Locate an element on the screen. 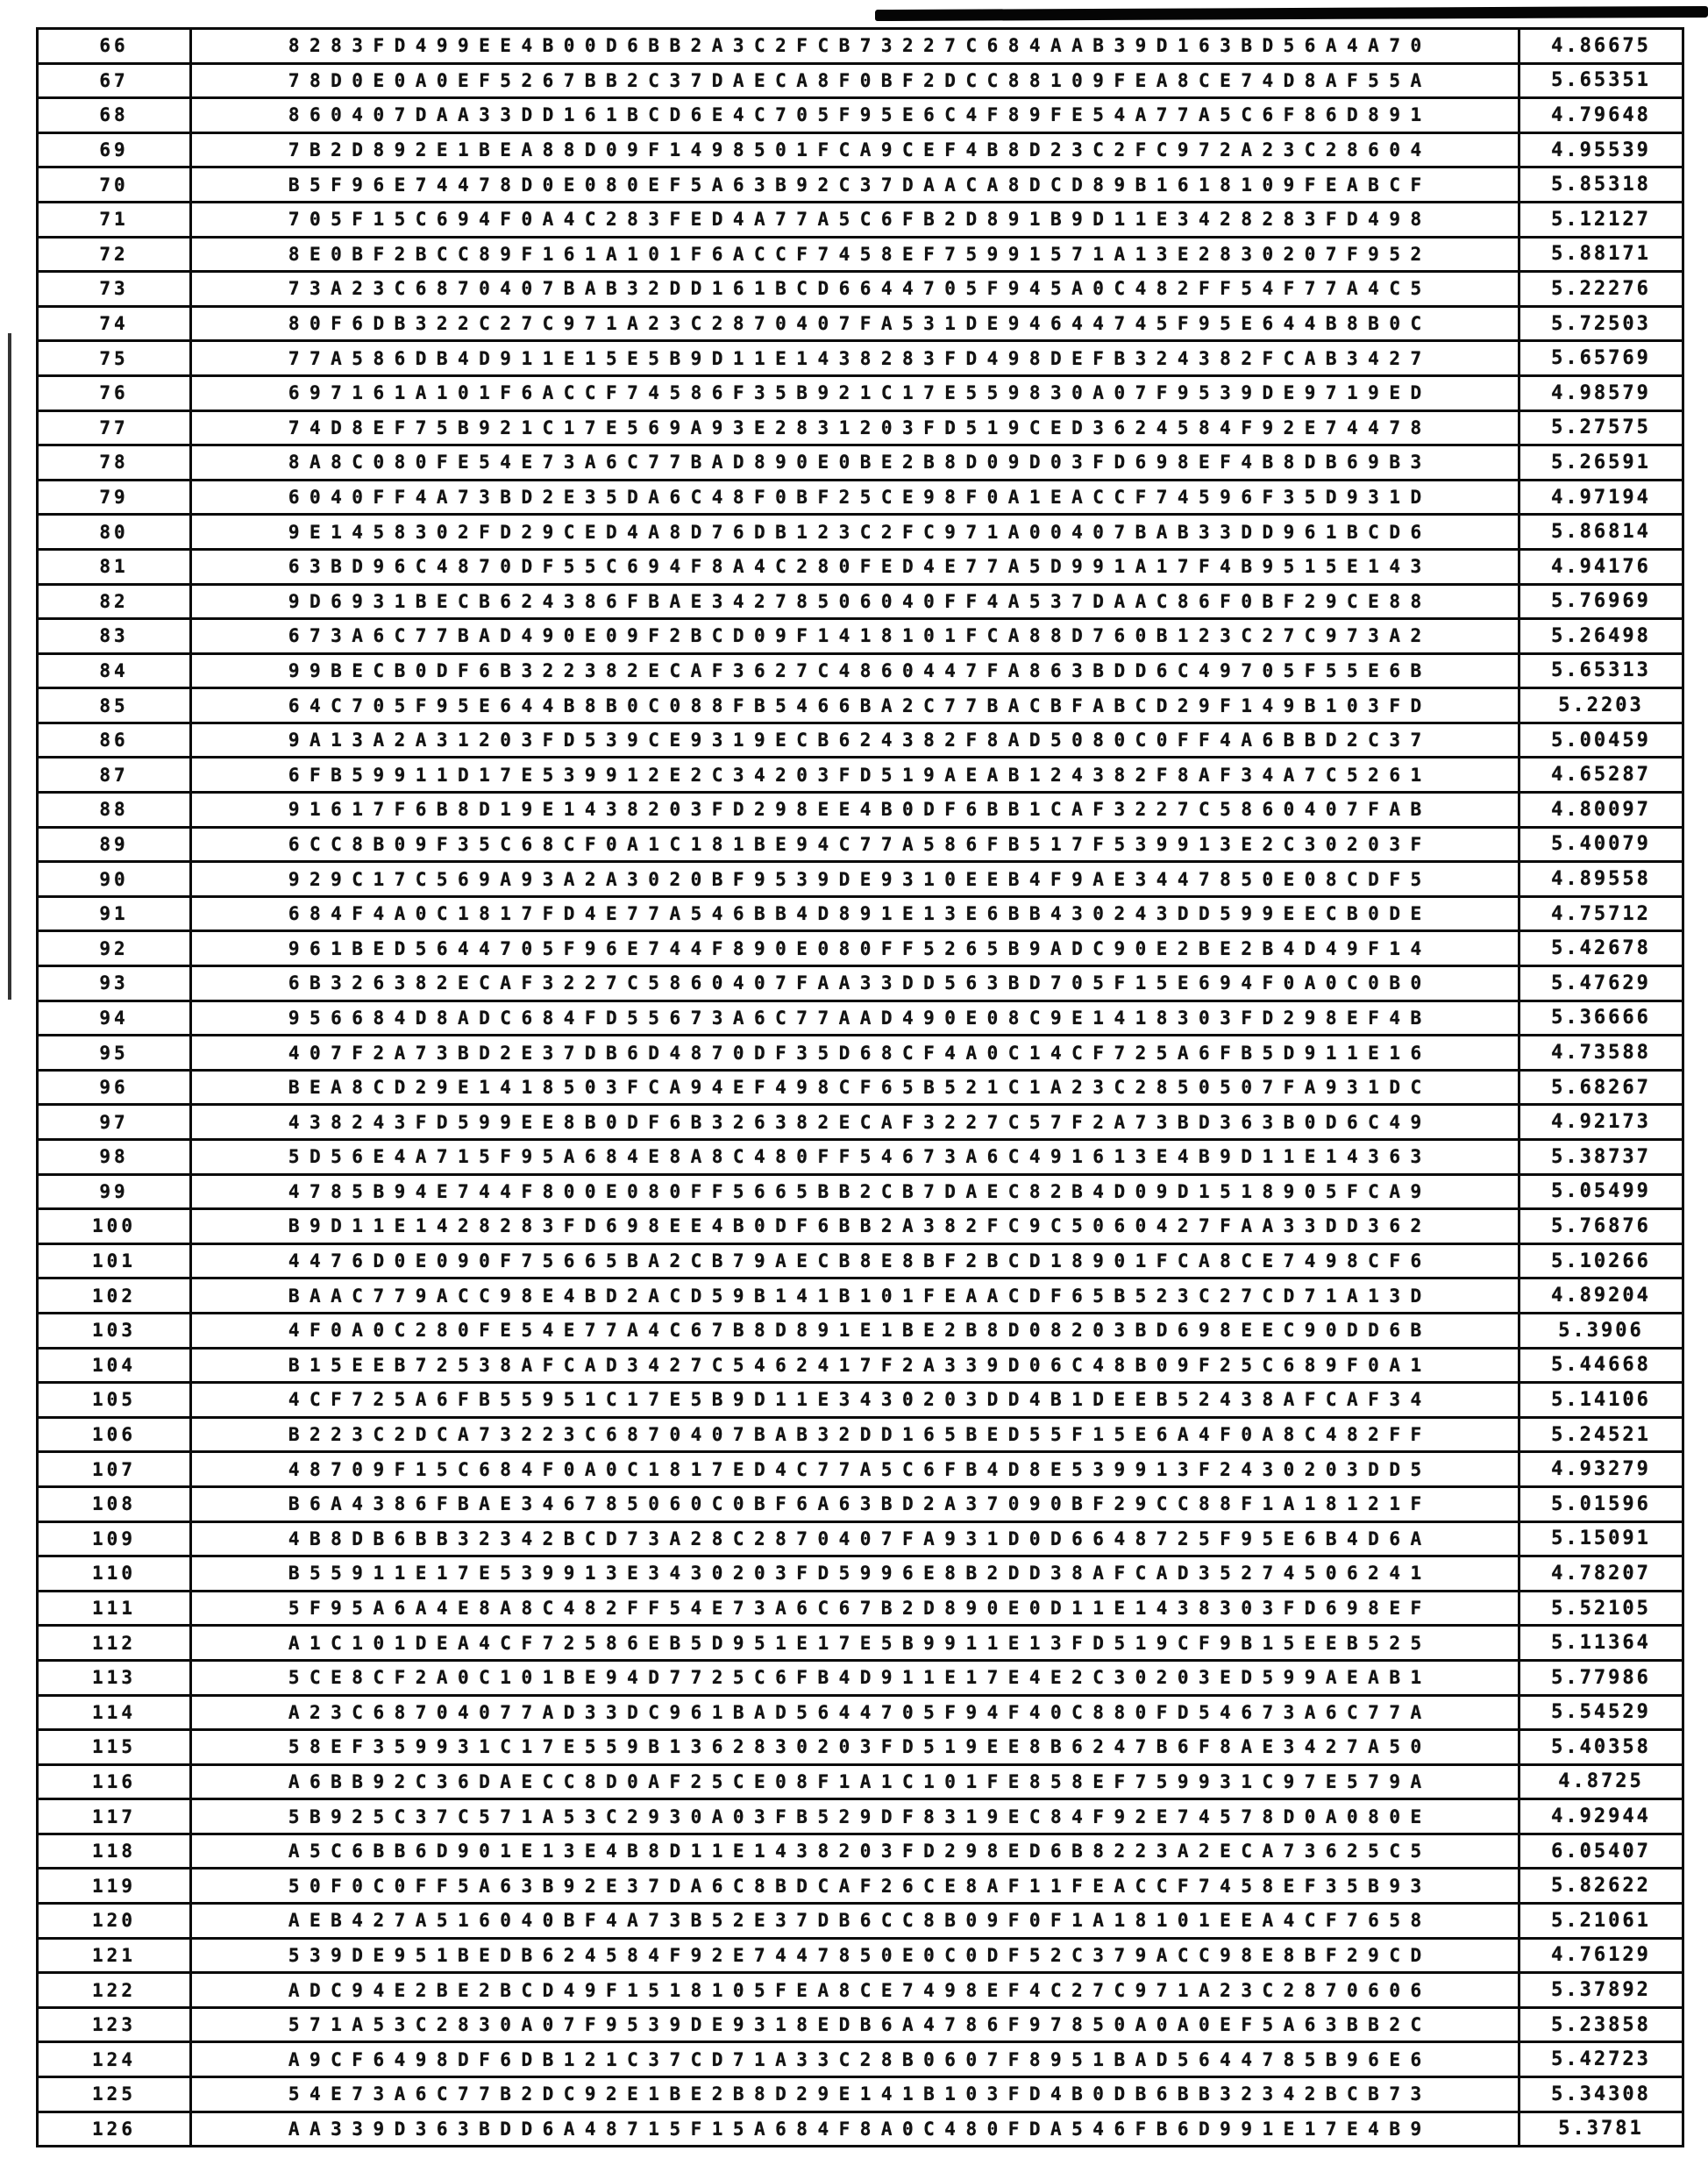 The width and height of the screenshot is (1708, 2158). row-index-cell: 83 is located at coordinates (114, 636).